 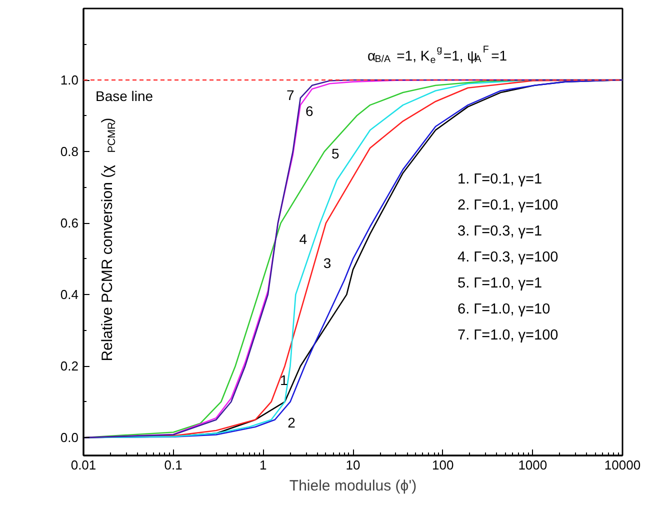 What do you see at coordinates (263, 465) in the screenshot?
I see `x-tick-label: 1` at bounding box center [263, 465].